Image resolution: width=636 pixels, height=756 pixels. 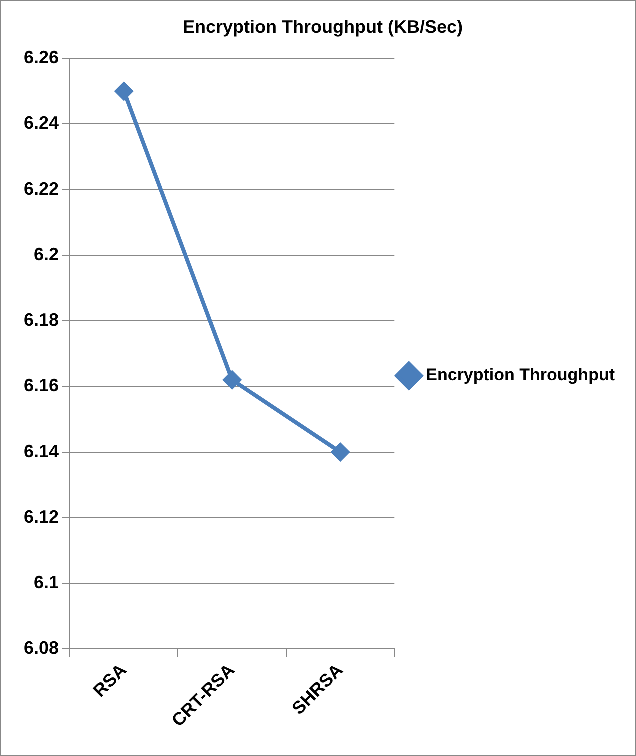 I want to click on chart-title: Encryption Throughput (KB/Sec), so click(x=323, y=26).